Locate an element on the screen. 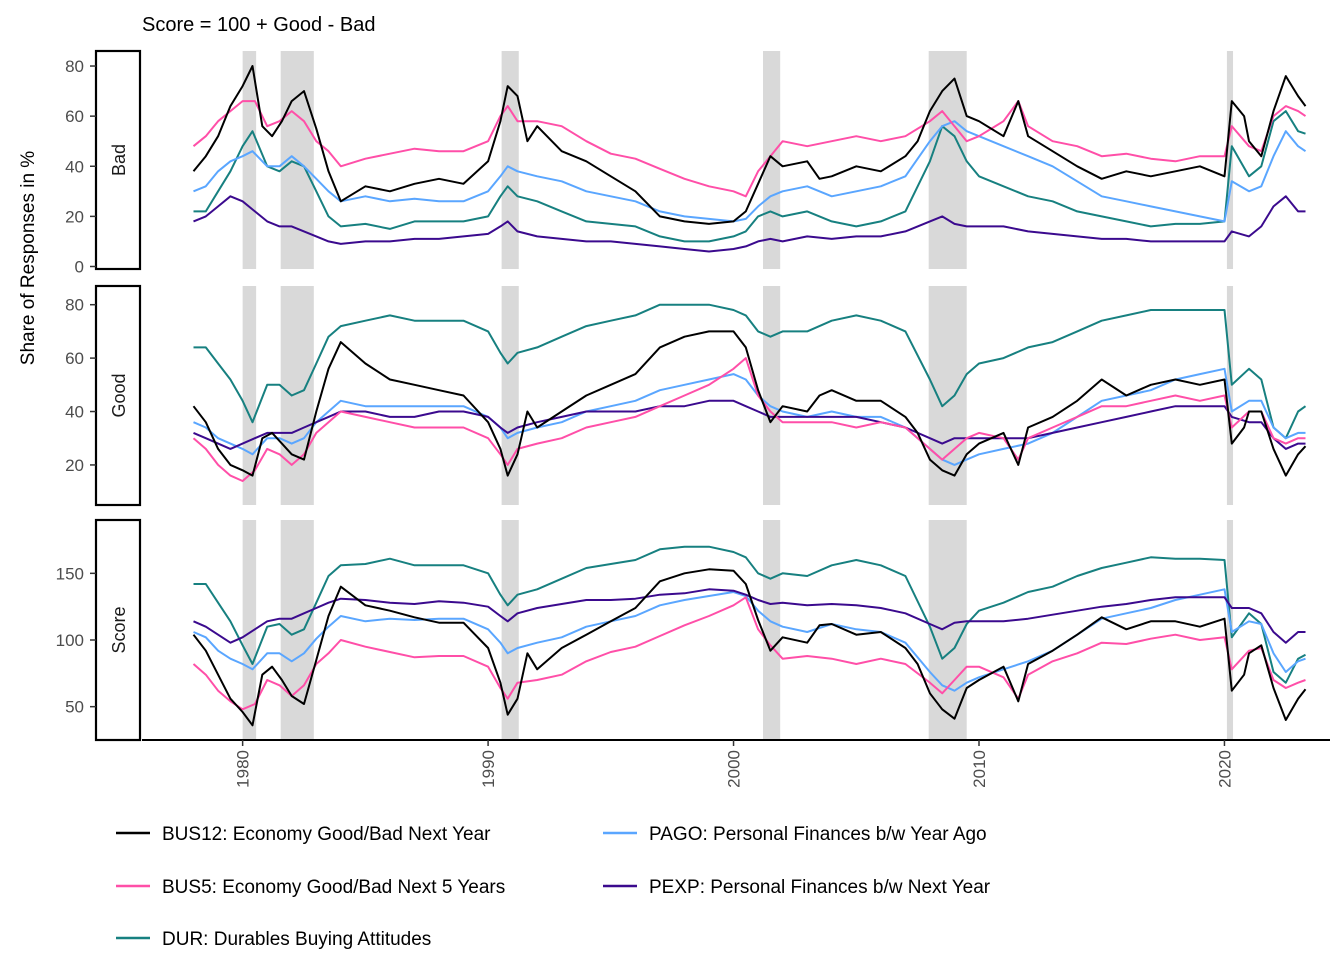  legend-item: PEXP: Personal Finances b/w Next Year is located at coordinates (797, 887).